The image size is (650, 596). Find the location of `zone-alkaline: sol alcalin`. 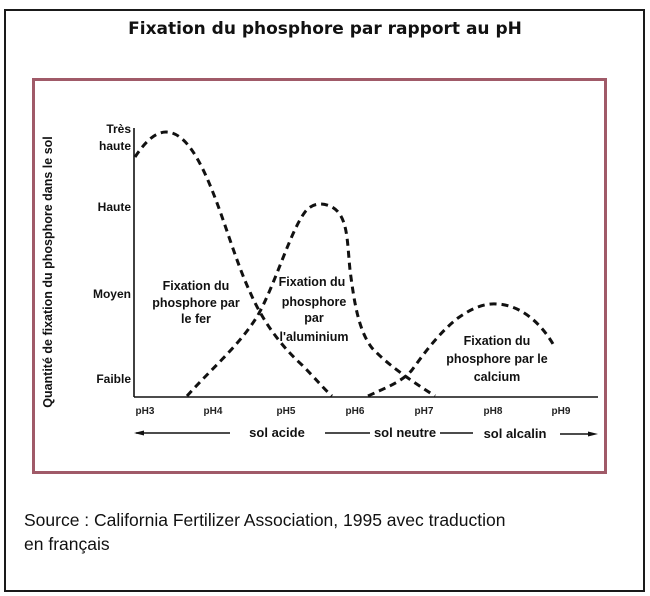

zone-alkaline: sol alcalin is located at coordinates (515, 433).